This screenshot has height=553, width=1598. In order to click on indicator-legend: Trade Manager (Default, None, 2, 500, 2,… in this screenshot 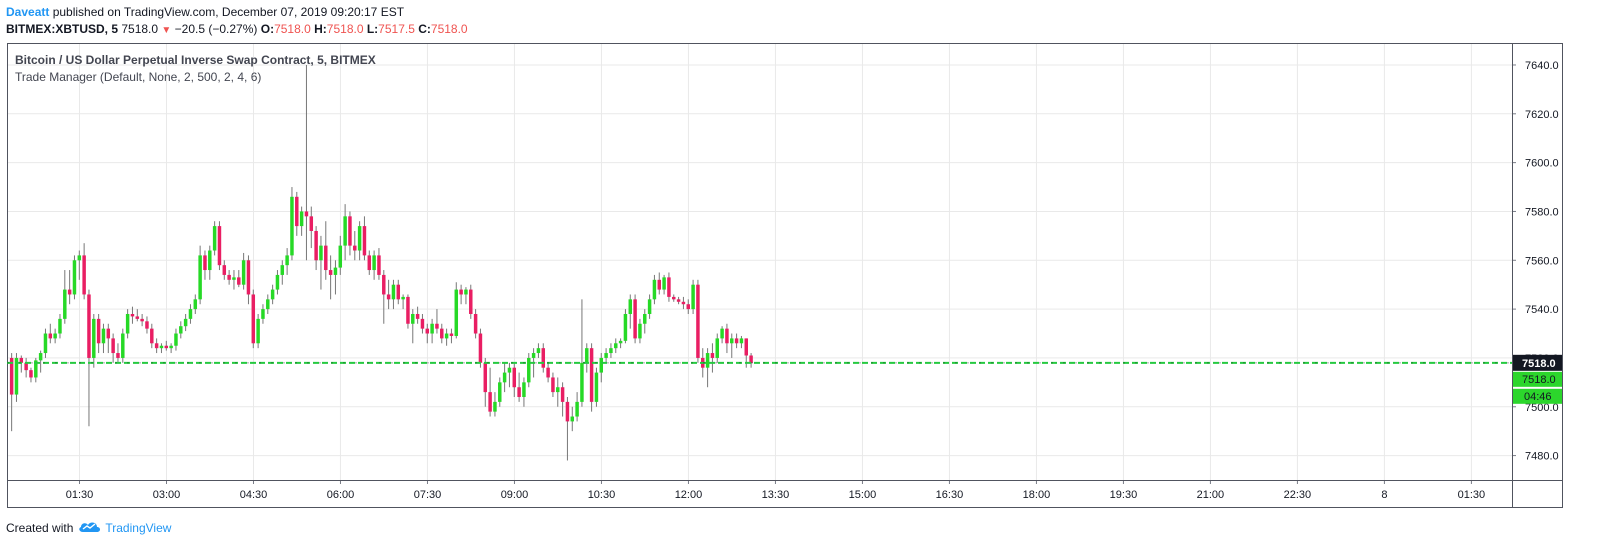, I will do `click(138, 77)`.